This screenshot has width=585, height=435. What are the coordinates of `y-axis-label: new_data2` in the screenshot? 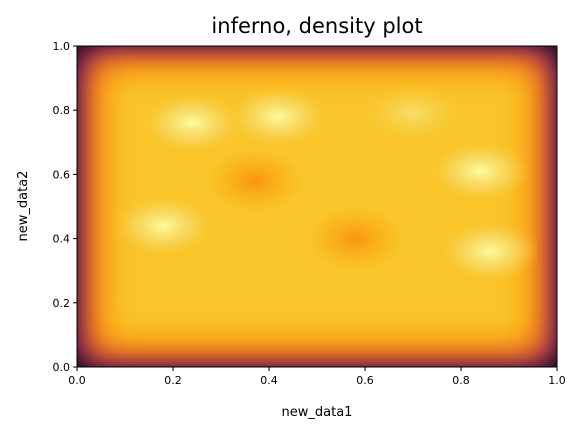 It's located at (23, 206).